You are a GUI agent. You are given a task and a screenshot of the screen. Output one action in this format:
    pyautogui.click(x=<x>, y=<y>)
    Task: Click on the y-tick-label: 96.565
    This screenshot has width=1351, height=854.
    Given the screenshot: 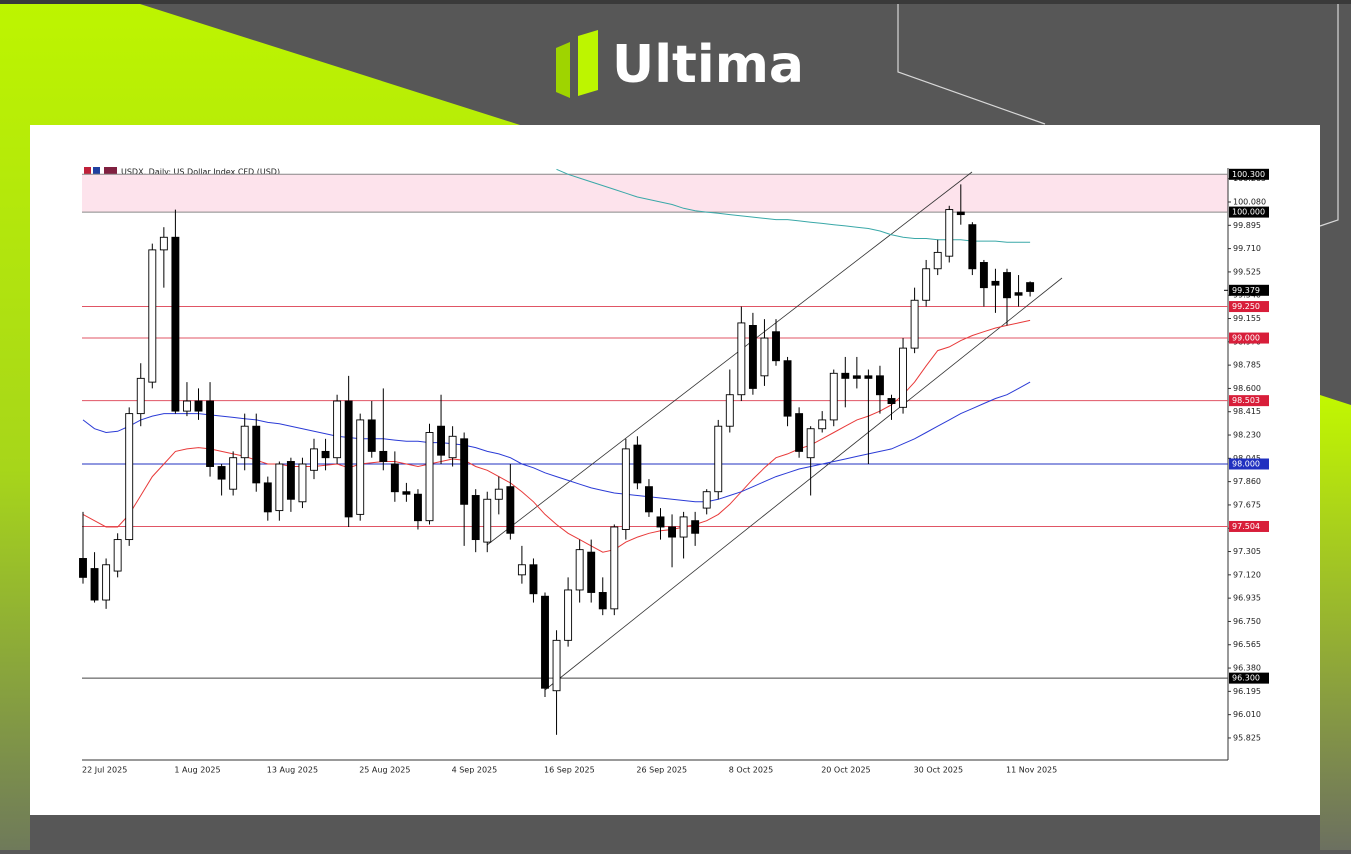 What is the action you would take?
    pyautogui.click(x=1247, y=644)
    